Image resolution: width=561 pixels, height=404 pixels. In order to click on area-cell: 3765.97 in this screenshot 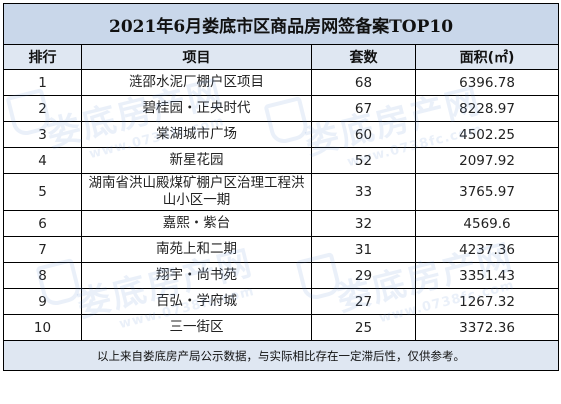, I will do `click(487, 192)`.